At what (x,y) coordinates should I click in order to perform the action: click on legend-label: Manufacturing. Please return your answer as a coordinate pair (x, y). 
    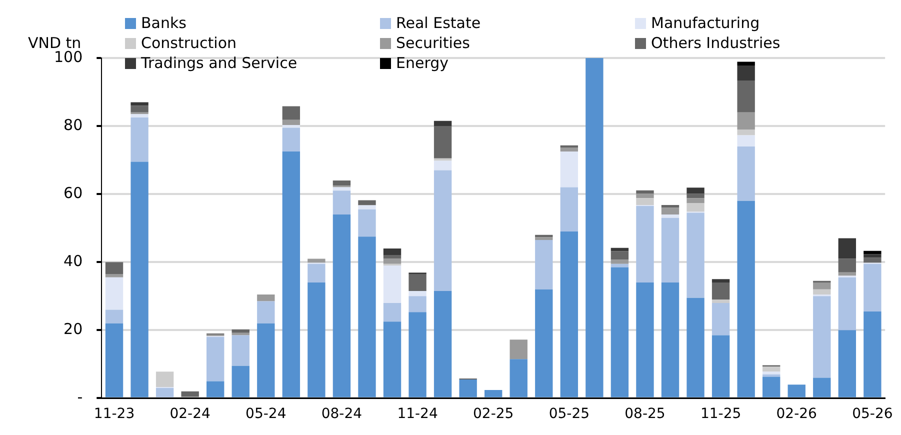
    Looking at the image, I should click on (705, 23).